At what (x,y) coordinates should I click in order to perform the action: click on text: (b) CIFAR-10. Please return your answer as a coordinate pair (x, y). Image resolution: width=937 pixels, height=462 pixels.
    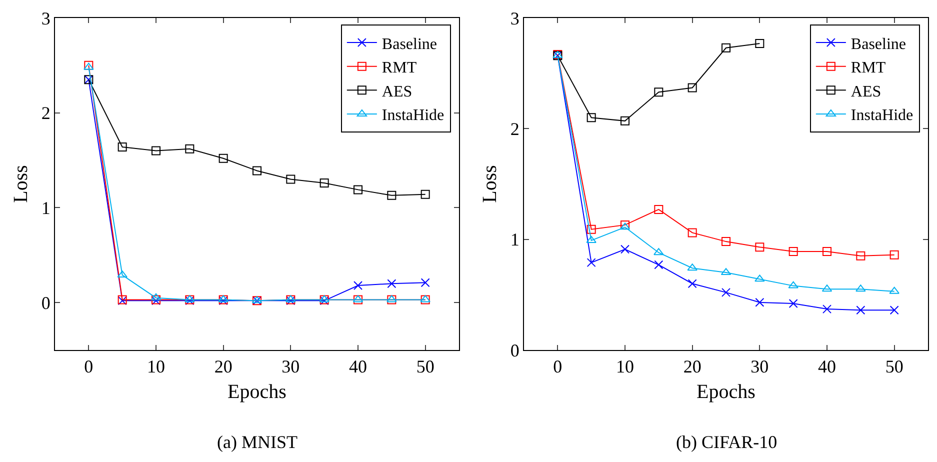
    Looking at the image, I should click on (727, 442).